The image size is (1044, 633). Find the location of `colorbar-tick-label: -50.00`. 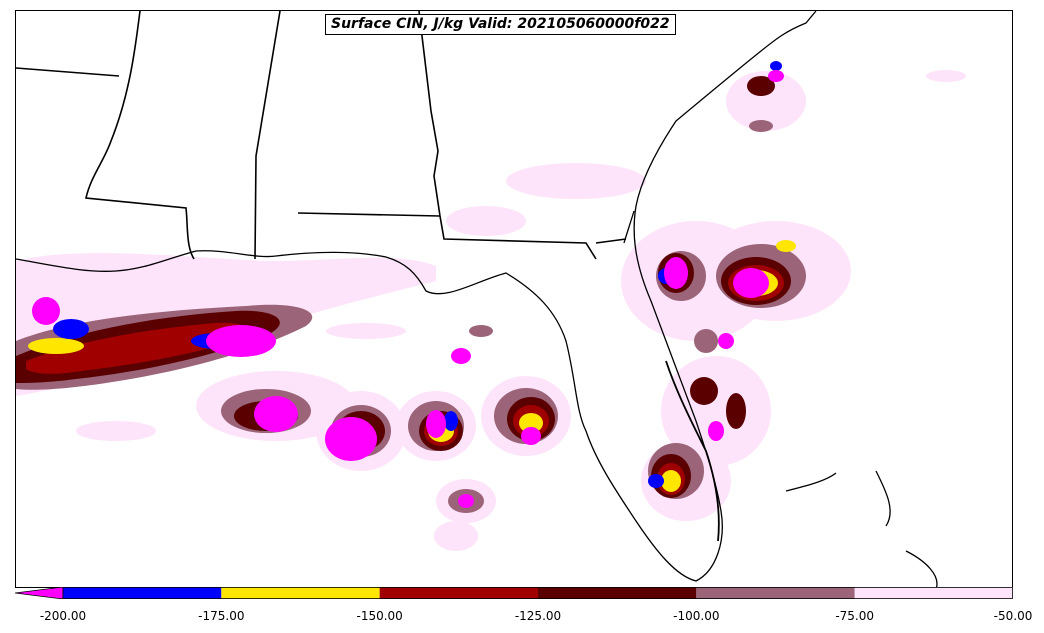

colorbar-tick-label: -50.00 is located at coordinates (1013, 616).